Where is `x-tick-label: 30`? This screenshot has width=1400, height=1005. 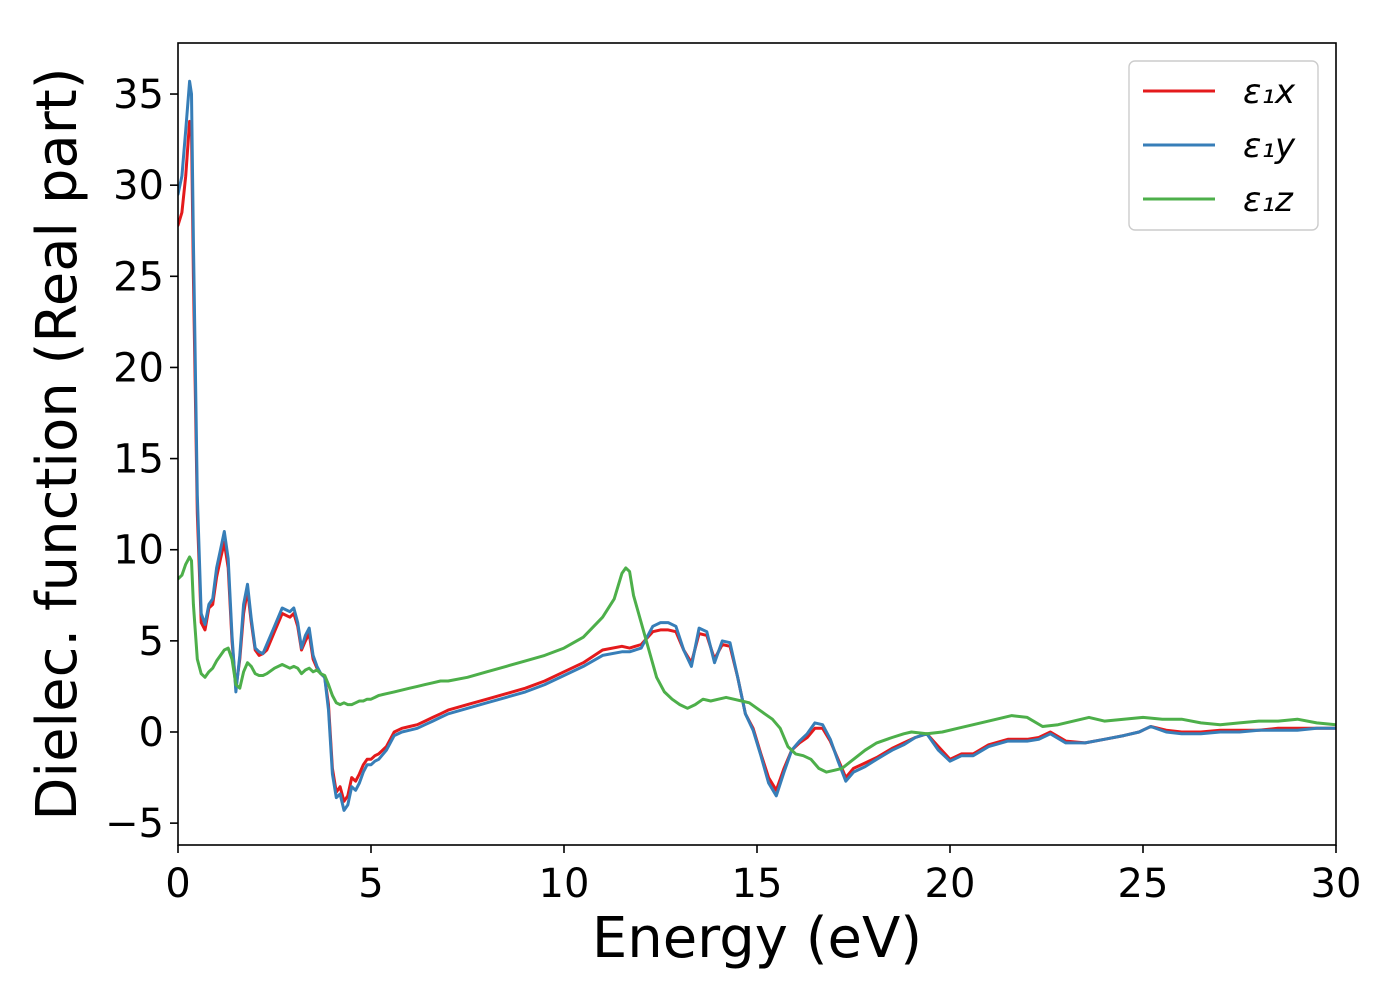 x-tick-label: 30 is located at coordinates (1336, 884).